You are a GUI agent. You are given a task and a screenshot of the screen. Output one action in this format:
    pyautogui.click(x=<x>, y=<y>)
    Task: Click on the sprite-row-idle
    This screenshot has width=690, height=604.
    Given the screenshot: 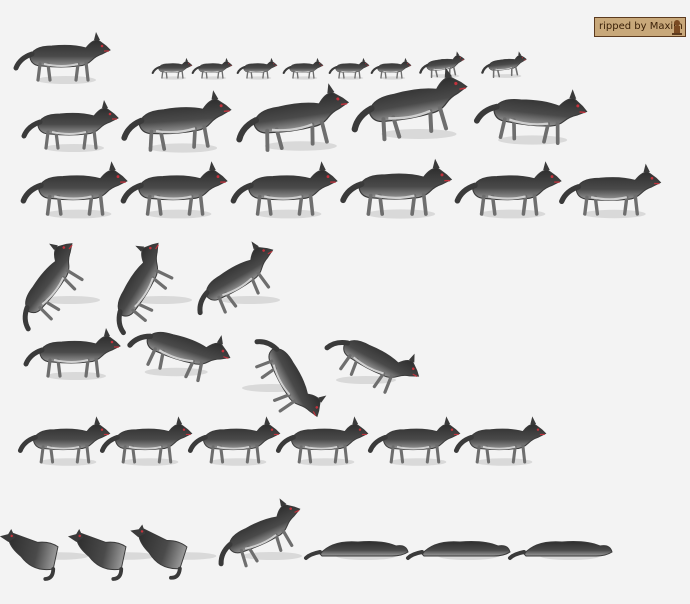 What is the action you would take?
    pyautogui.click(x=282, y=441)
    